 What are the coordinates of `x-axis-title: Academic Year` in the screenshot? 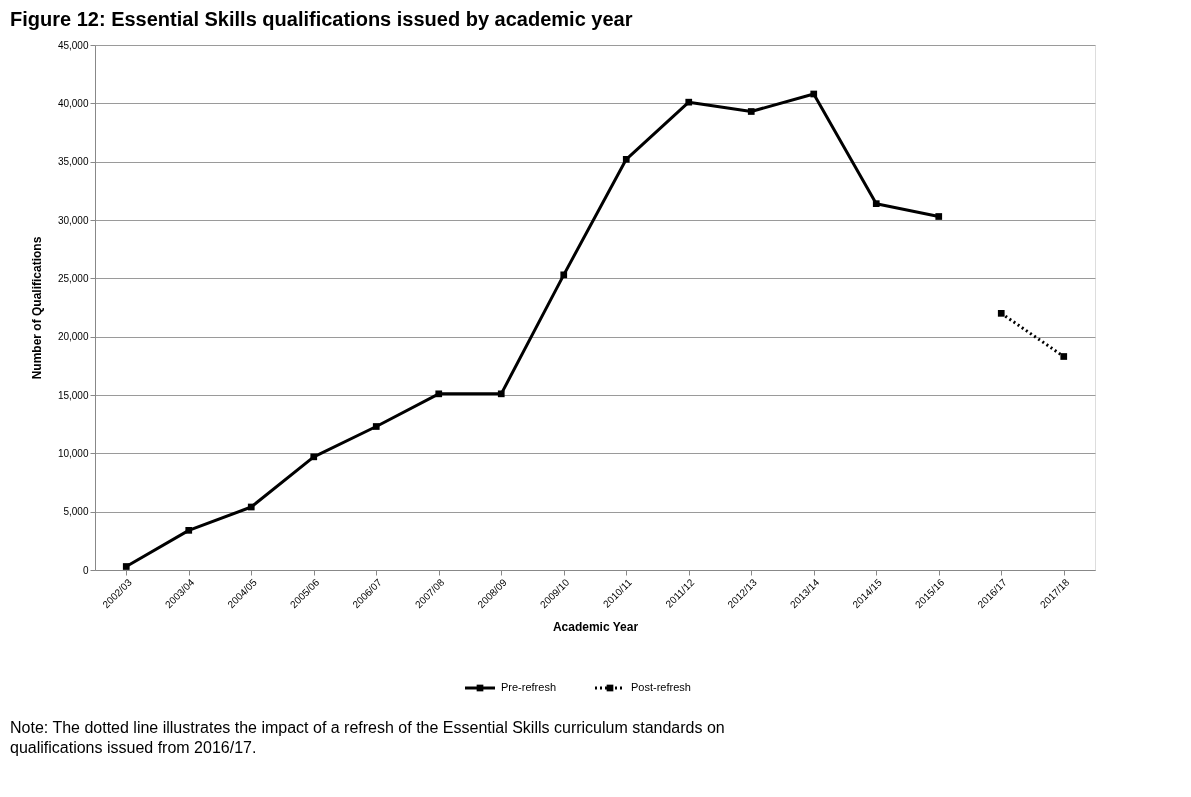 It's located at (595, 627).